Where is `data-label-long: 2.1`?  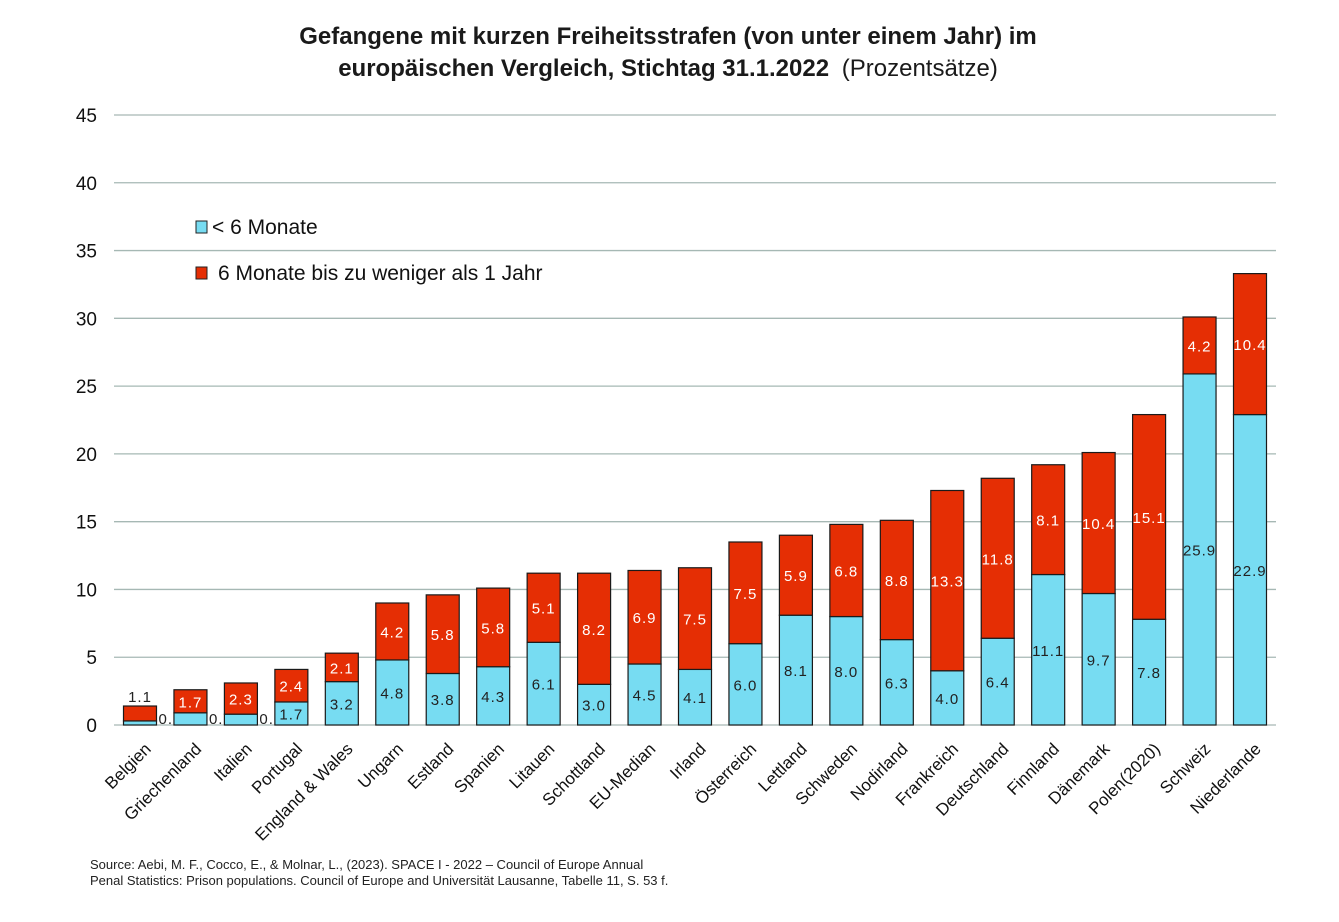 data-label-long: 2.1 is located at coordinates (342, 668).